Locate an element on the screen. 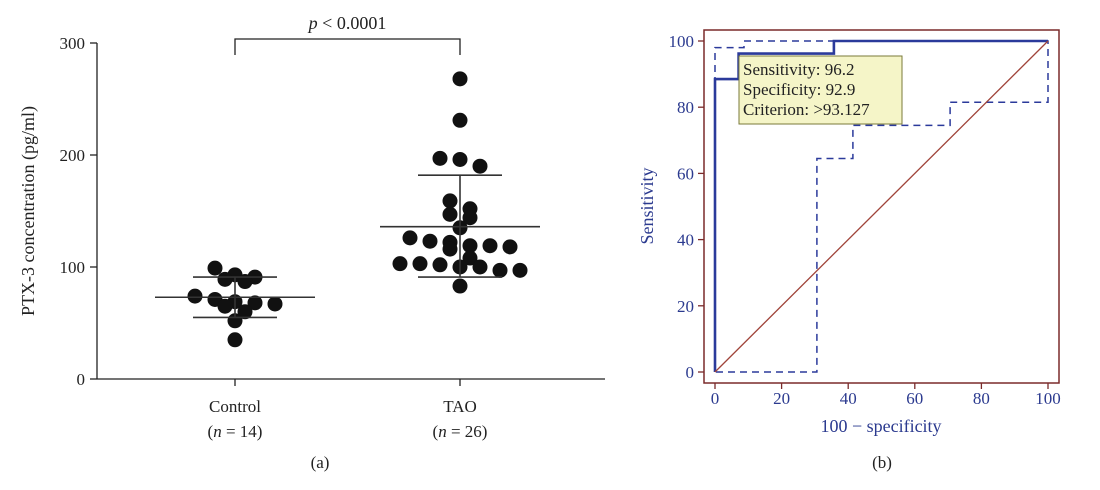 The width and height of the screenshot is (1100, 490). x-axis-label: 100 − specificity is located at coordinates (880, 426).